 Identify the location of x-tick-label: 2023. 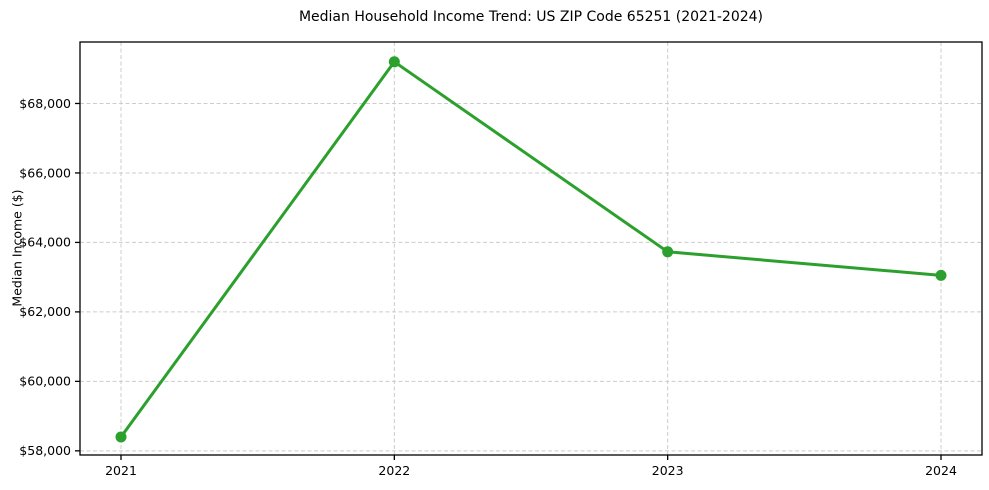
(668, 470).